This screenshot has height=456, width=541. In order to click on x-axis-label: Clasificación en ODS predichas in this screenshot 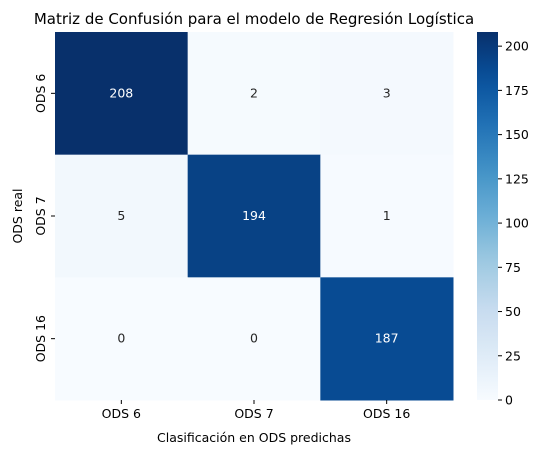, I will do `click(254, 437)`.